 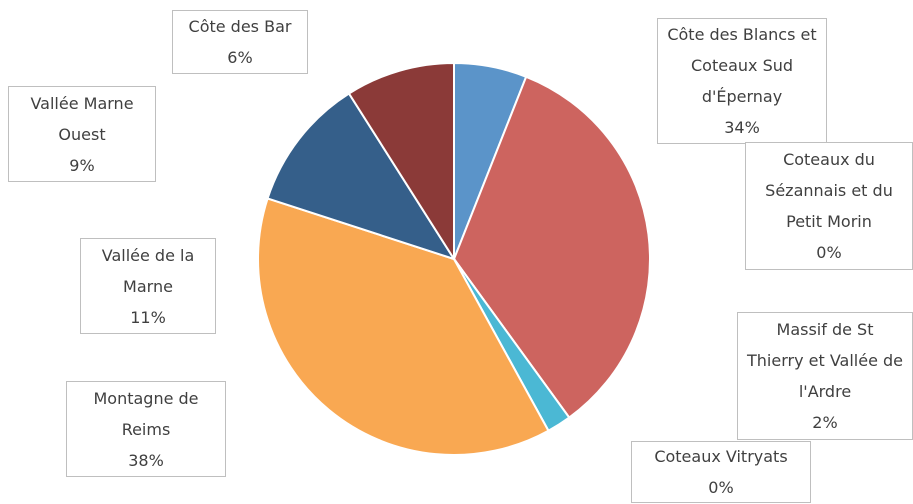 I want to click on category-name: Côte des Blancs et Coteaux Sud d'Épernay, so click(x=742, y=65).